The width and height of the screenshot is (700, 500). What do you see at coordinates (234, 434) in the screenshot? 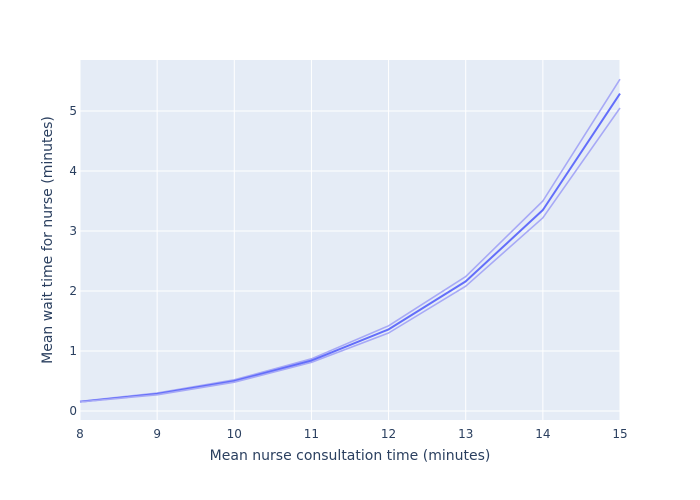
I see `x-tick-label: 10` at bounding box center [234, 434].